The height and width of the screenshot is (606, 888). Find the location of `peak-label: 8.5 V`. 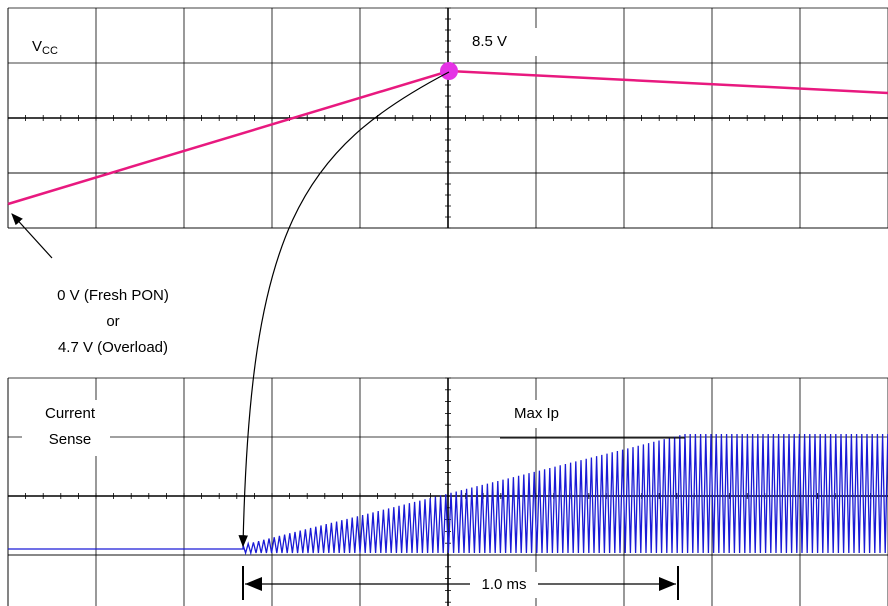

peak-label: 8.5 V is located at coordinates (489, 41).